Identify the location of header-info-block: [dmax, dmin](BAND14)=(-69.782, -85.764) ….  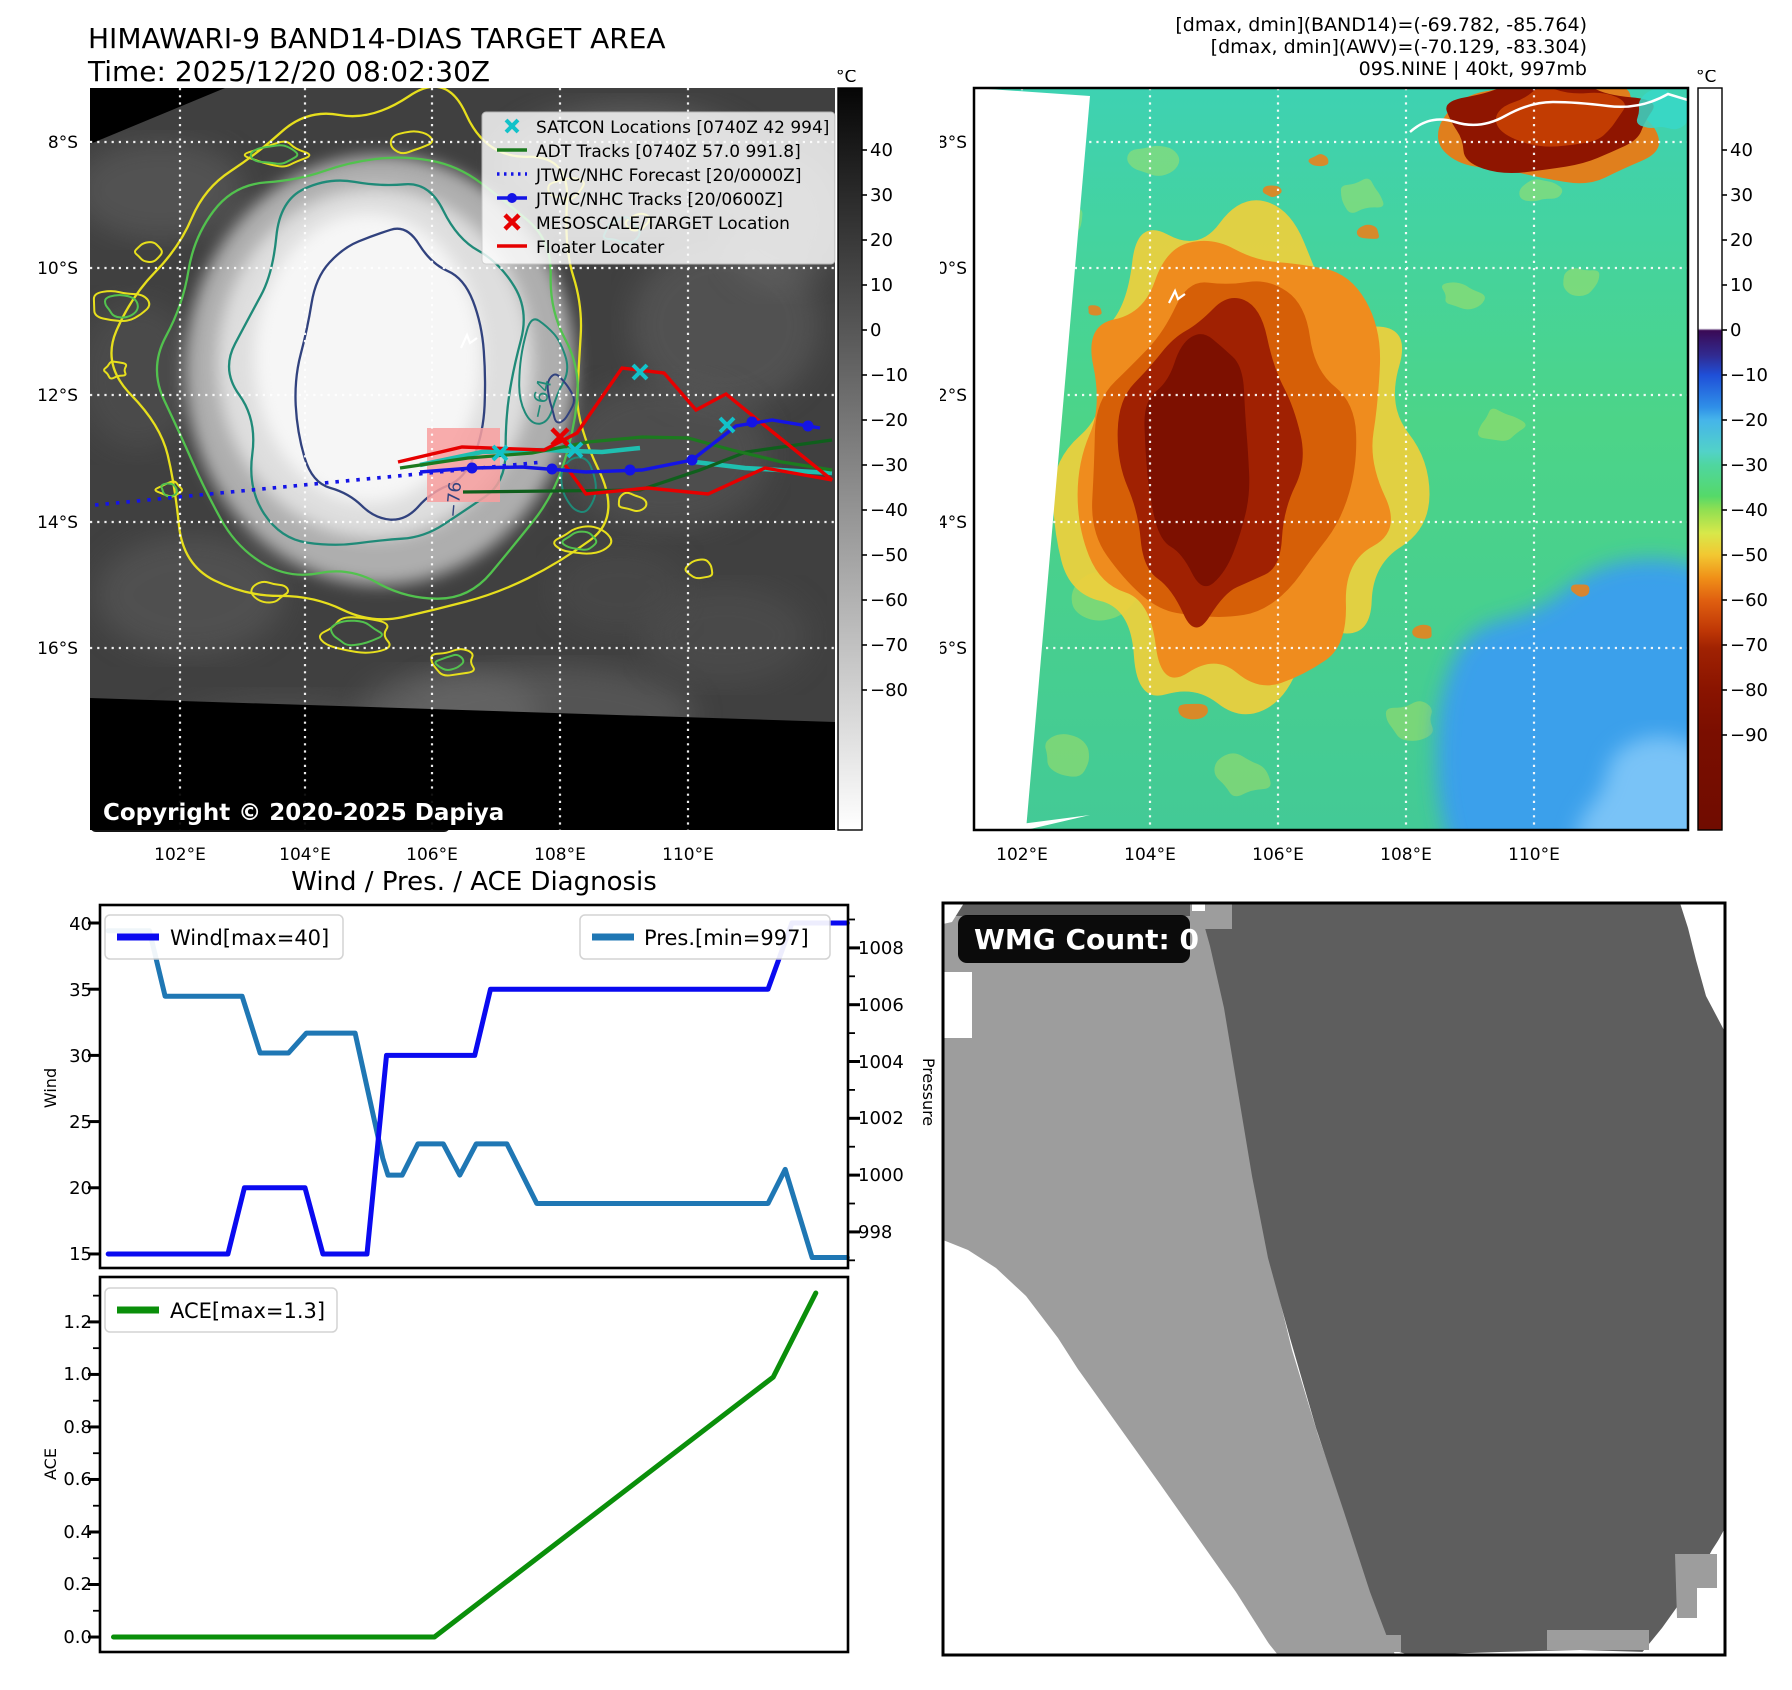
(1381, 47).